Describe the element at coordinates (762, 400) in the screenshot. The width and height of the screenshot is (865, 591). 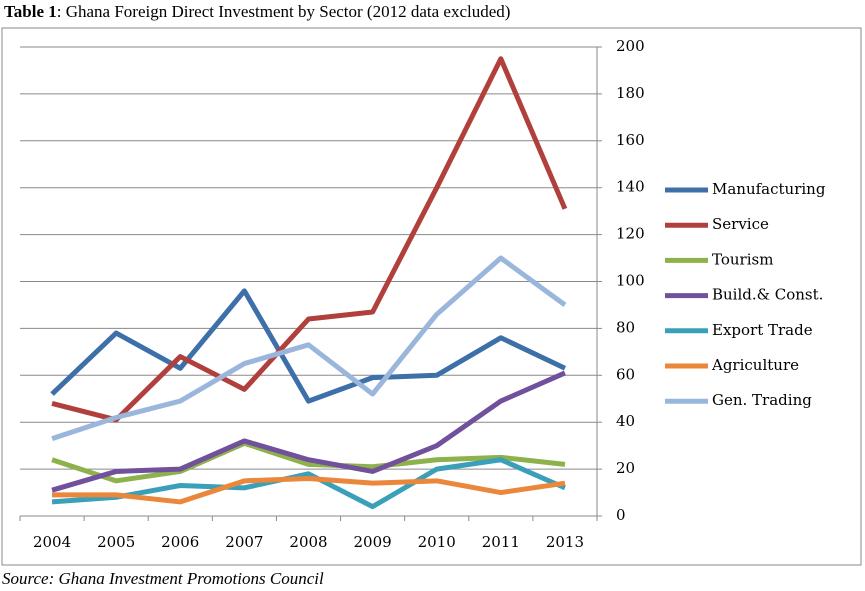
I see `legend-label: Gen. Trading` at that location.